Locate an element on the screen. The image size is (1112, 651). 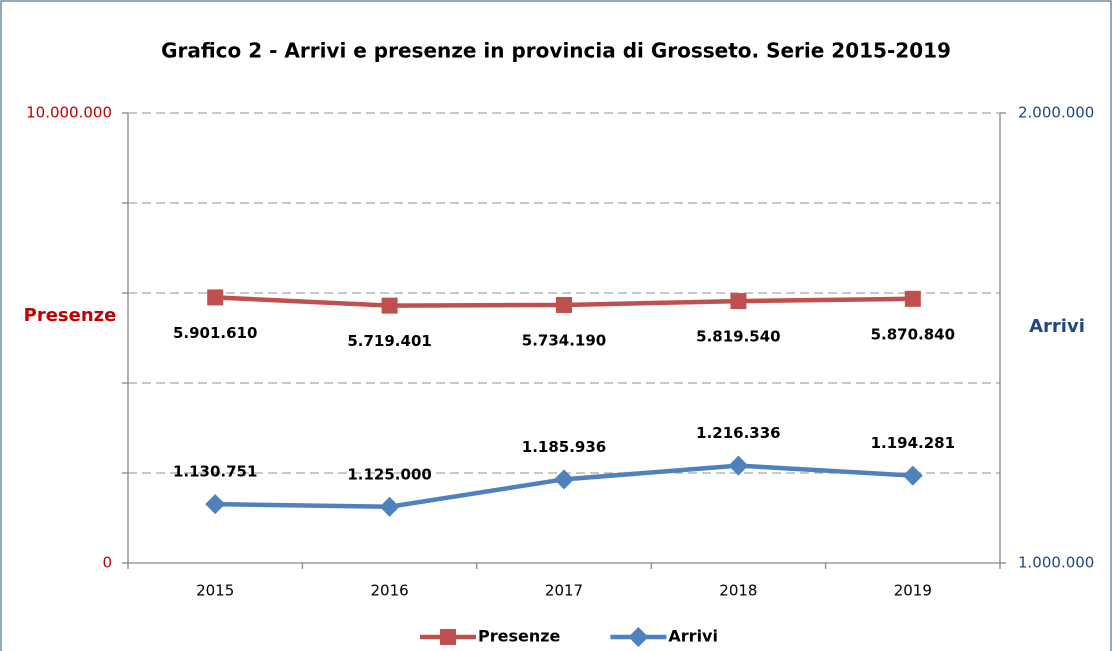
data-label: 5.870.840 is located at coordinates (913, 334).